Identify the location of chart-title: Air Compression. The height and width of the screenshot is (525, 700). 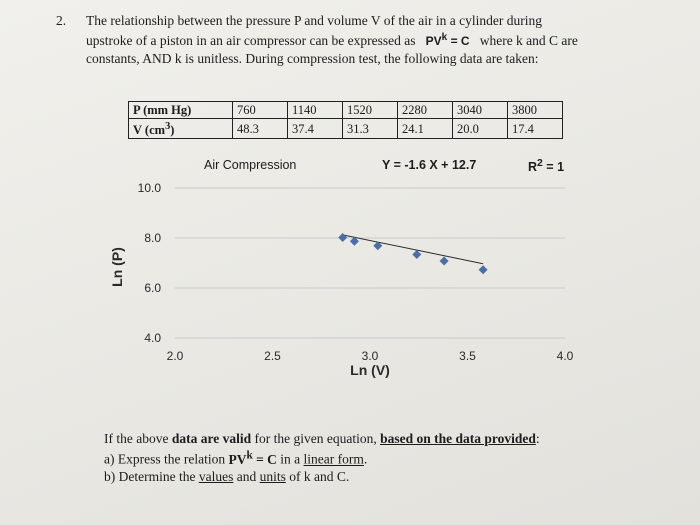
(250, 165).